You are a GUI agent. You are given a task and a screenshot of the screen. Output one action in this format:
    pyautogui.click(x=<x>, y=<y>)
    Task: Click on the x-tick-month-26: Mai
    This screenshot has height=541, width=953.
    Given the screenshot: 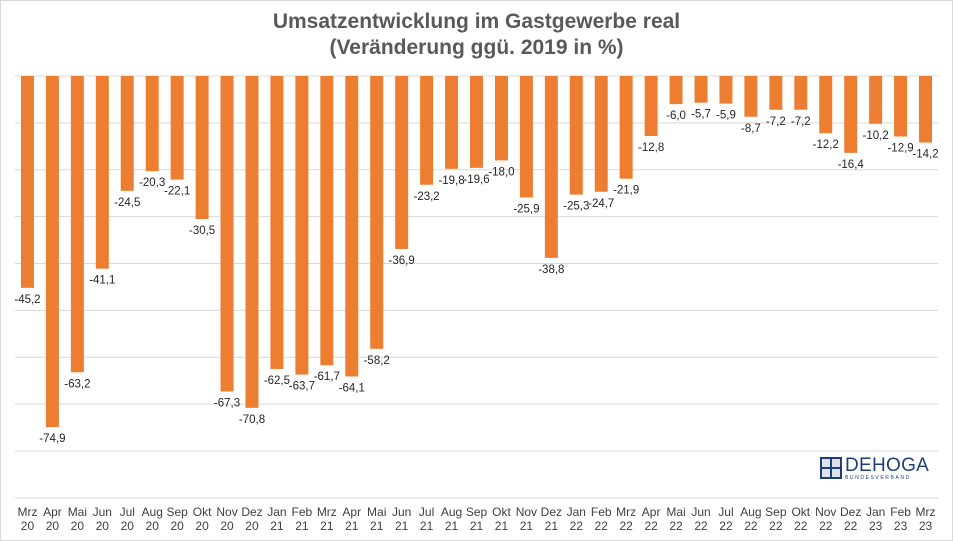 What is the action you would take?
    pyautogui.click(x=675, y=512)
    